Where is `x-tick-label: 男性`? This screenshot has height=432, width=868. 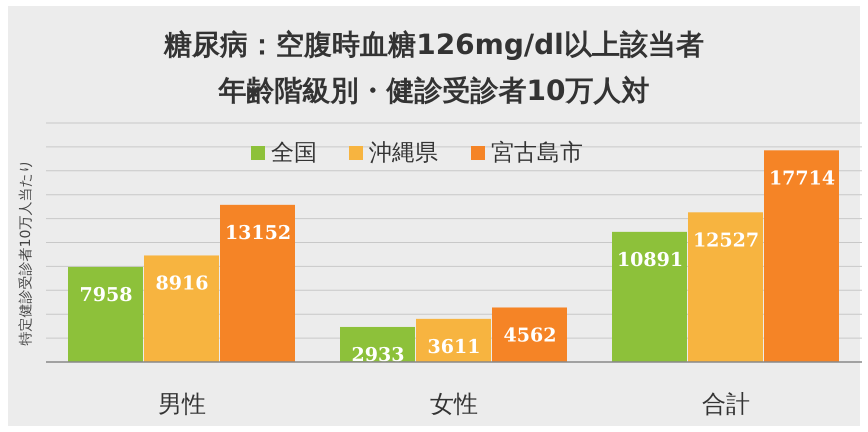
x-tick-label: 男性 is located at coordinates (182, 404).